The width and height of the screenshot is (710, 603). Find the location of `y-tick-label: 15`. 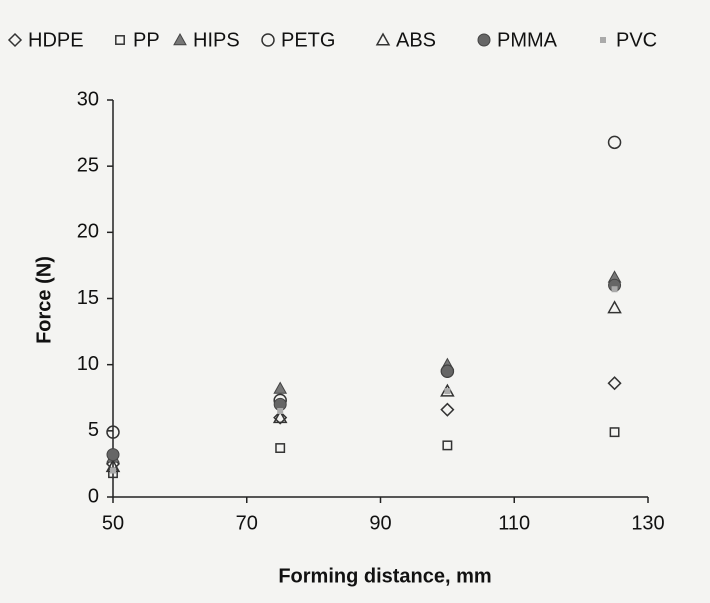

y-tick-label: 15 is located at coordinates (88, 298).